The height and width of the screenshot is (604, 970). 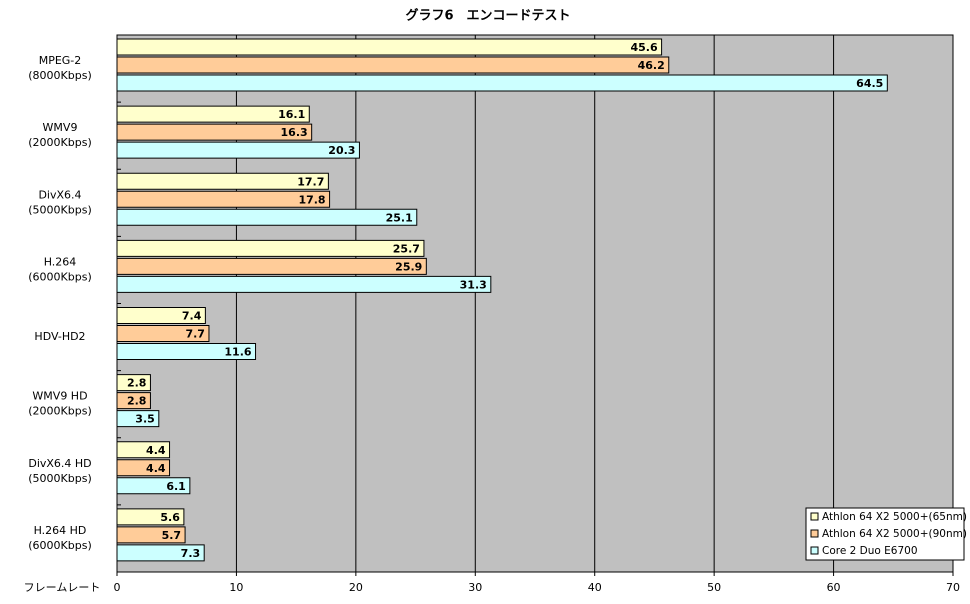 I want to click on legend-box, so click(x=885, y=534).